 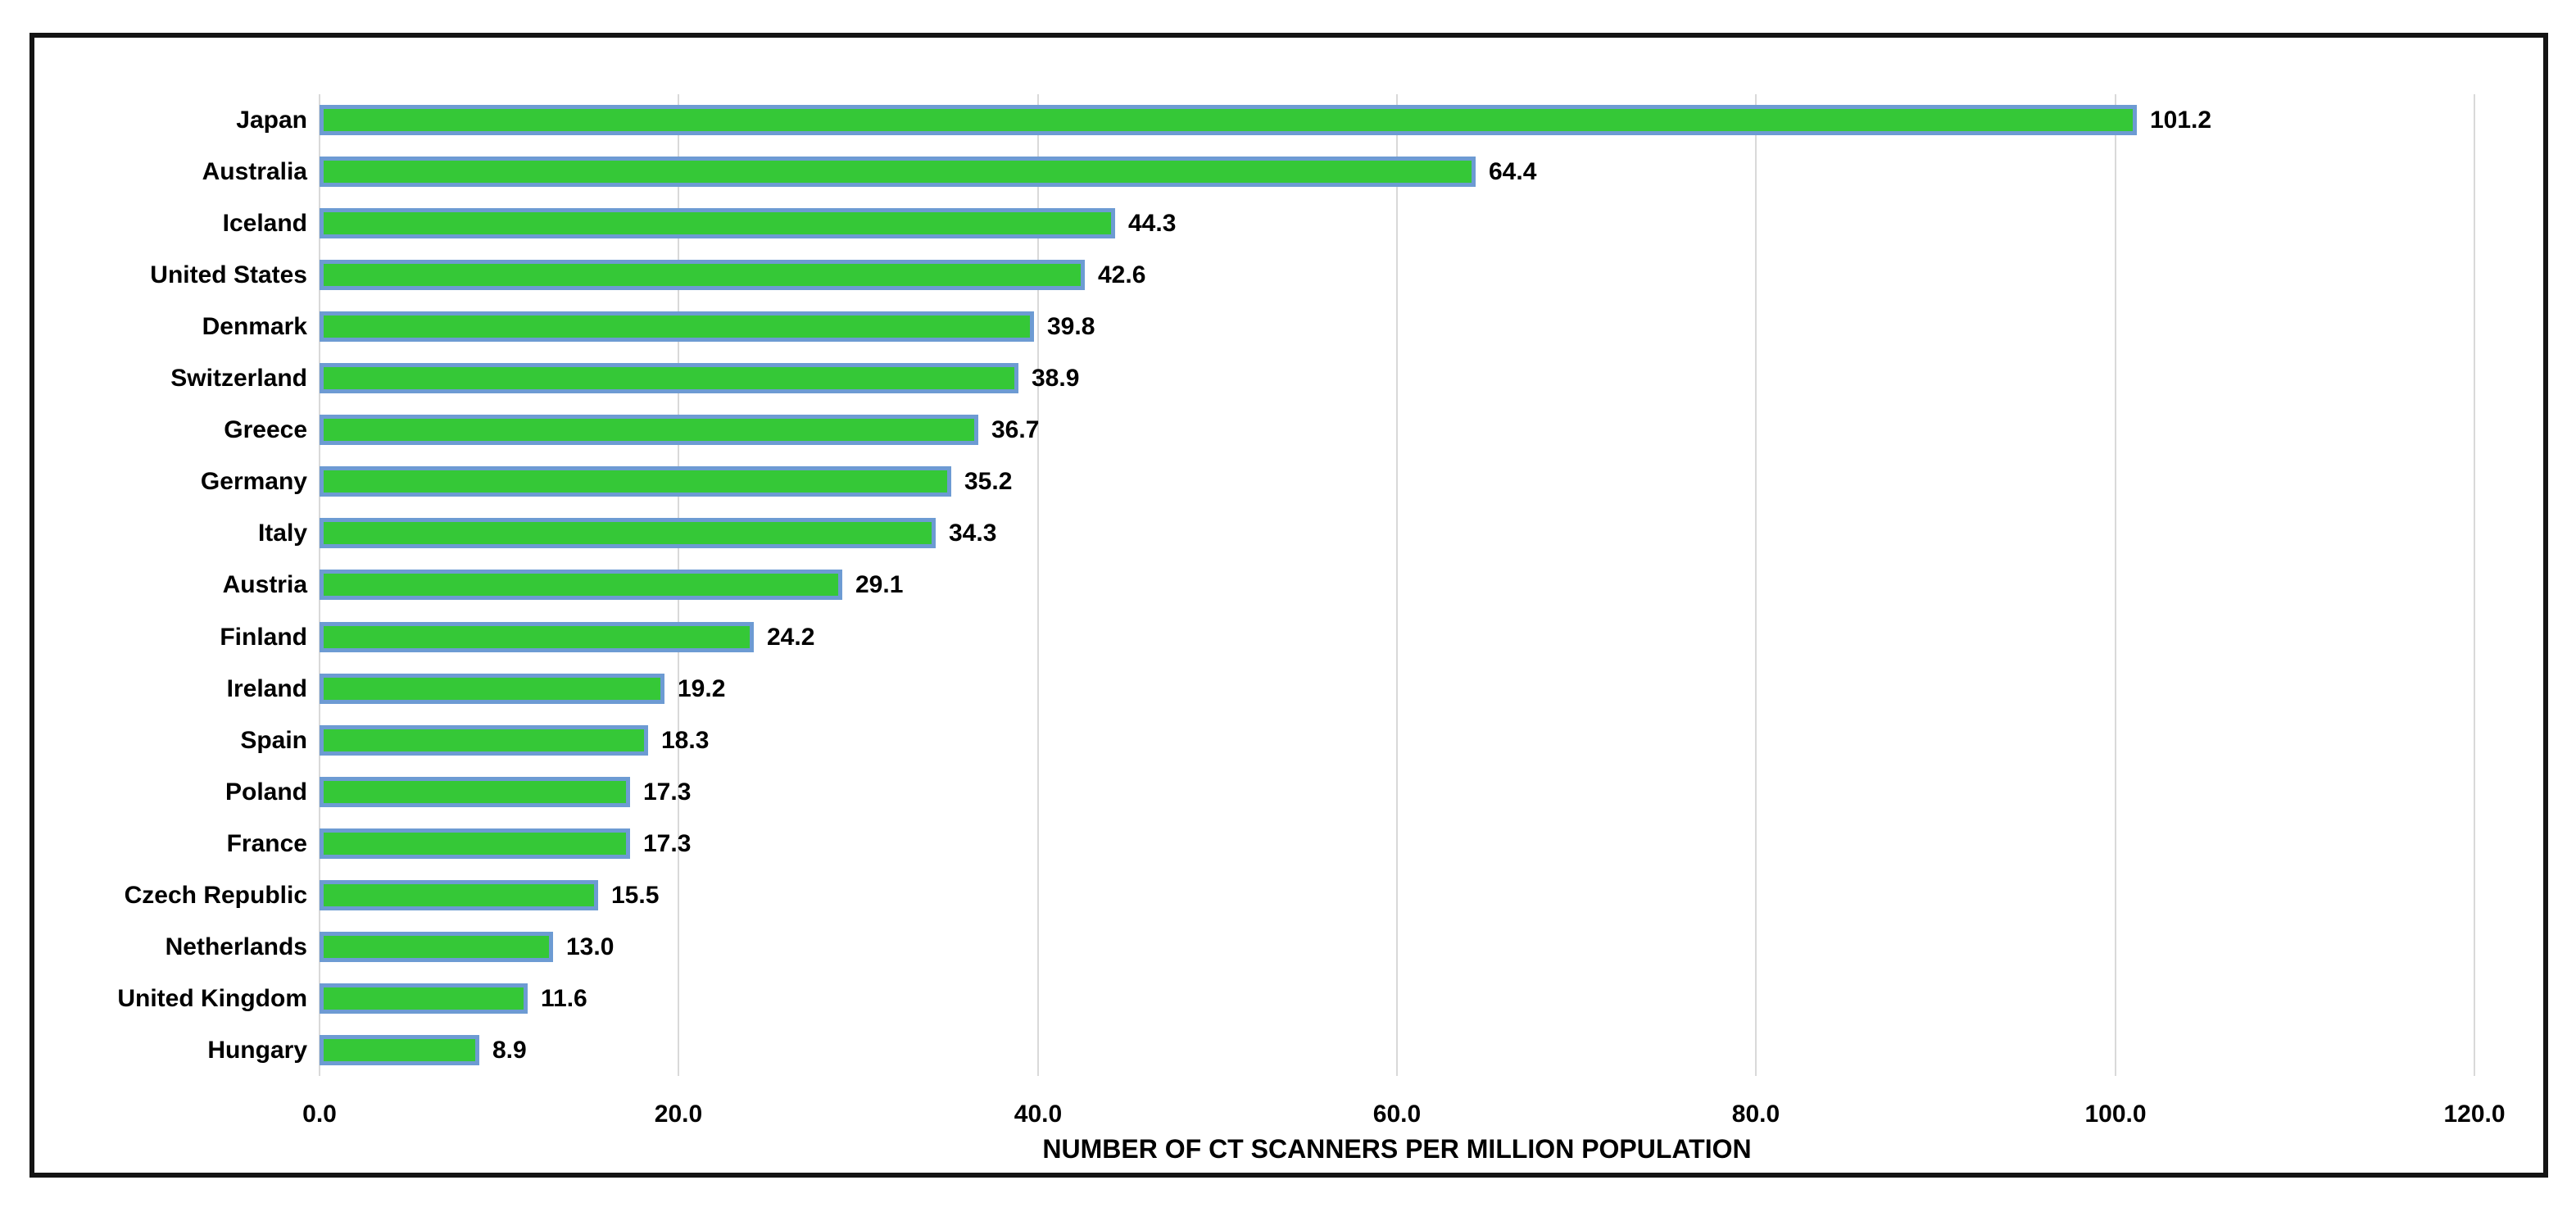 I want to click on x-axis-tick-label: 20.0, so click(x=678, y=1114).